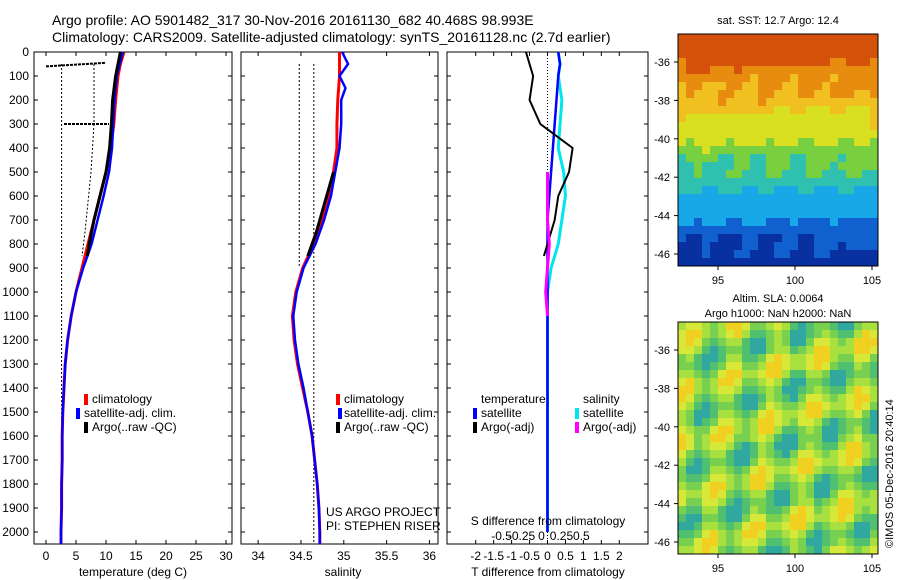 The height and width of the screenshot is (580, 900). Describe the element at coordinates (15, 340) in the screenshot. I see `depth-tick-label: 1200` at that location.